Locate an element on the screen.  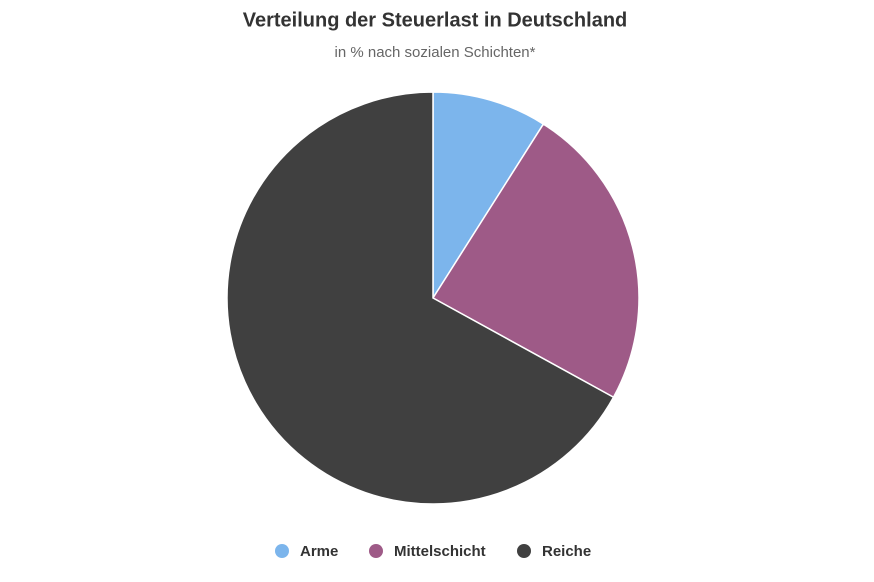
legend-label: Reiche is located at coordinates (566, 551).